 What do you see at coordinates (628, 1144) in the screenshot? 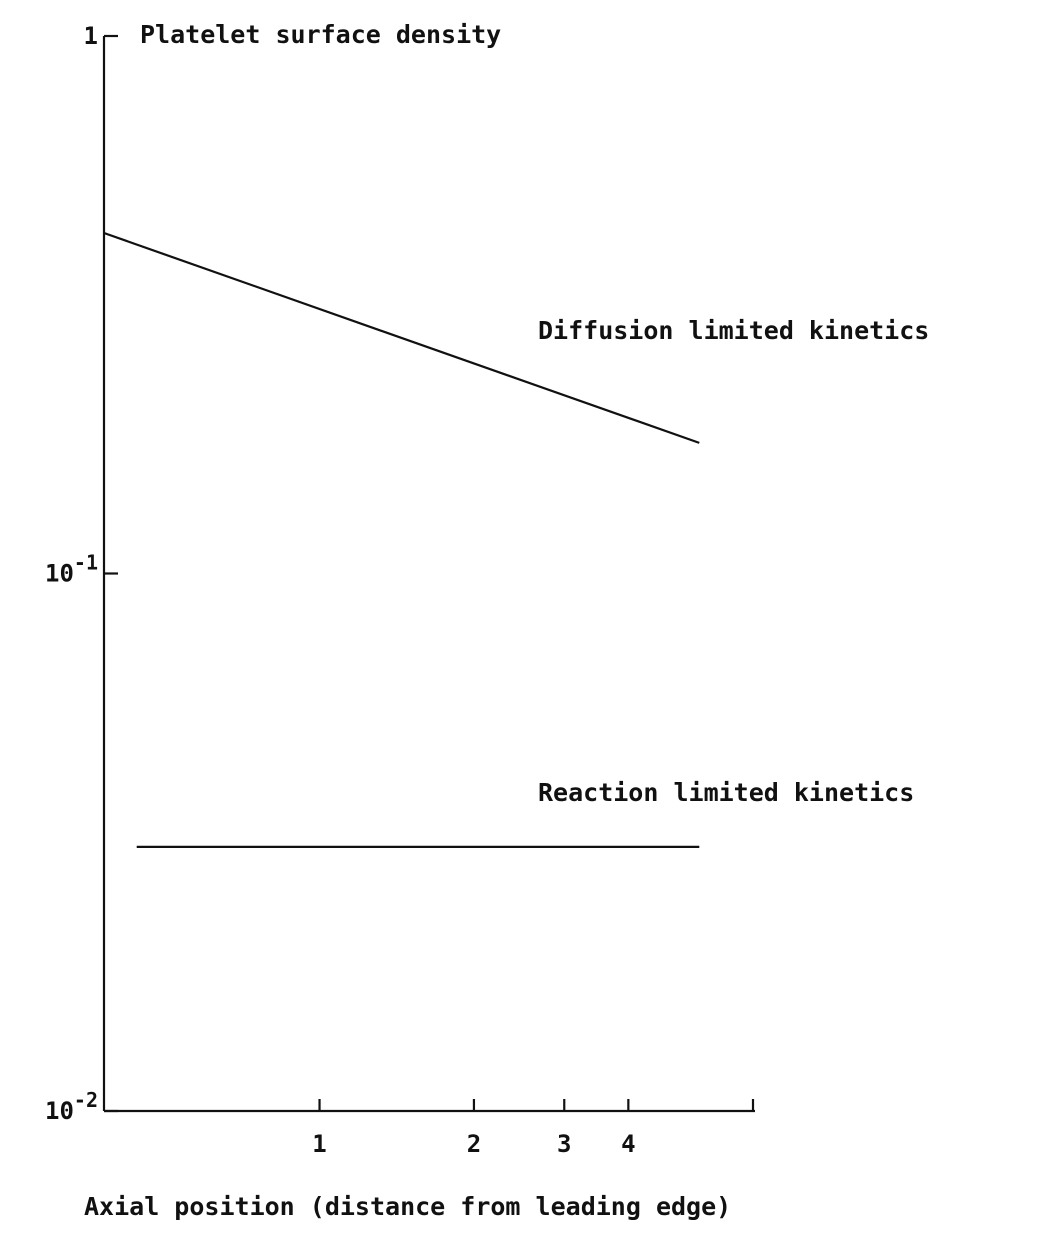
I see `x-tick-label: 4` at bounding box center [628, 1144].